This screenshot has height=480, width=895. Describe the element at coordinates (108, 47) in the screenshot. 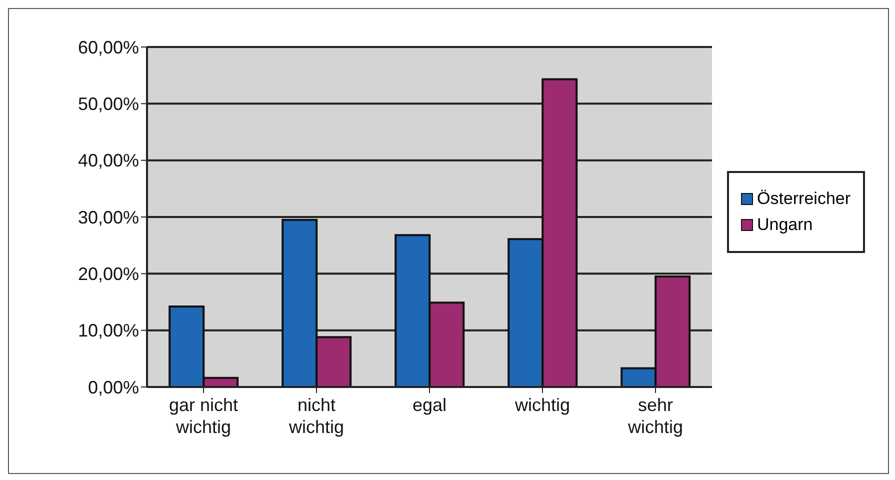

I see `y-tick-label: 60,00%` at that location.